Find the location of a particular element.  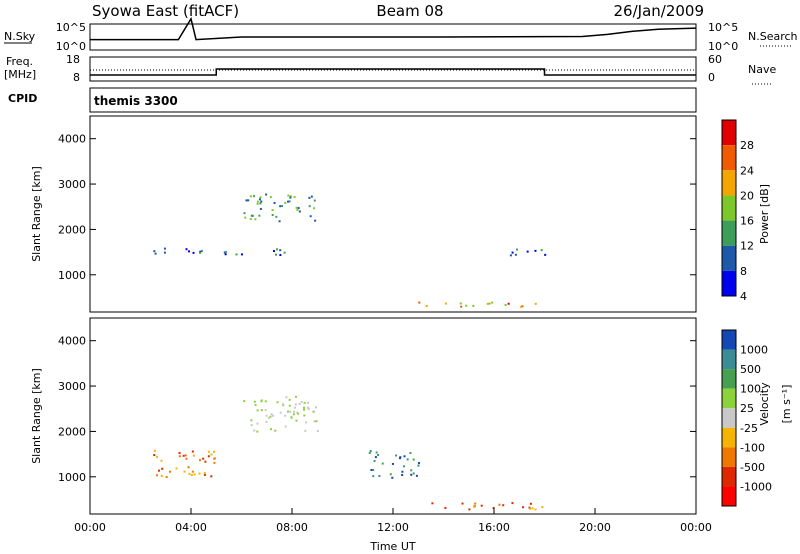

nave-label: Nave is located at coordinates (762, 69).